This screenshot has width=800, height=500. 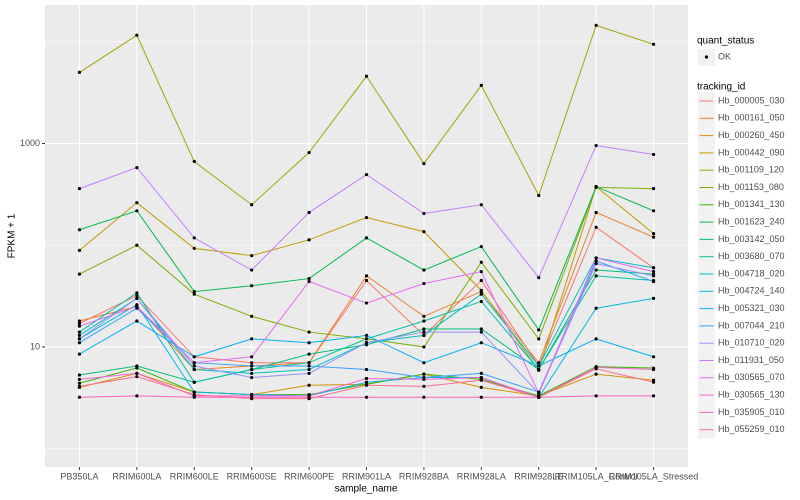 What do you see at coordinates (751, 429) in the screenshot?
I see `legend-label: Hb_055259_010` at bounding box center [751, 429].